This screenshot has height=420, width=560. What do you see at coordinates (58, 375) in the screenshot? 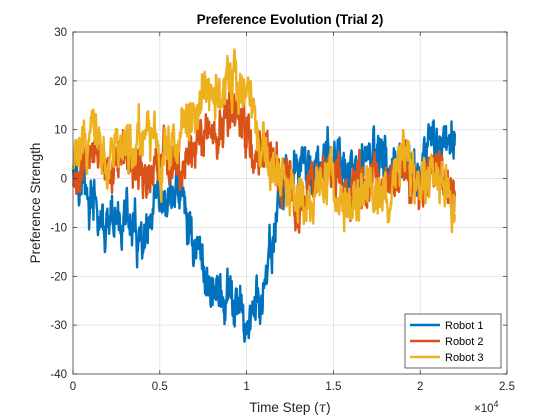
I see `y-tick-label: -40` at bounding box center [58, 375].